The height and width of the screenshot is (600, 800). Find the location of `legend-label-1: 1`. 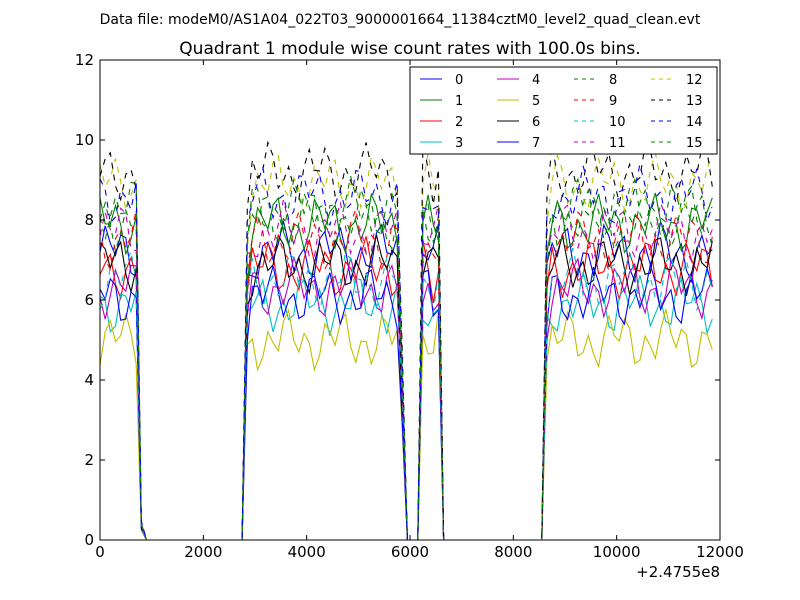

legend-label-1: 1 is located at coordinates (459, 101).